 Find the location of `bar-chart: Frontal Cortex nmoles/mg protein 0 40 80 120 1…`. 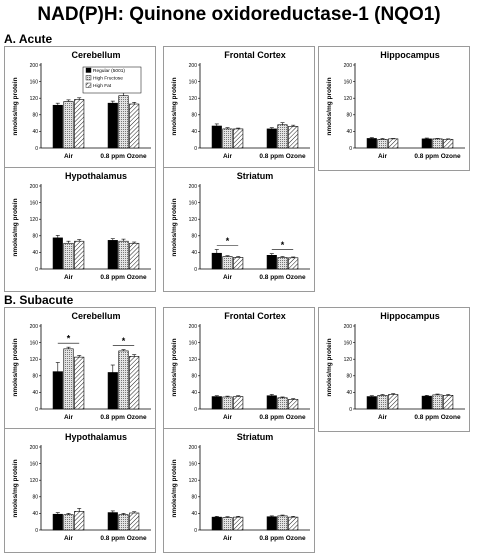

bar-chart: Frontal Cortex nmoles/mg protein 0 40 80 120 1… is located at coordinates (240, 105).